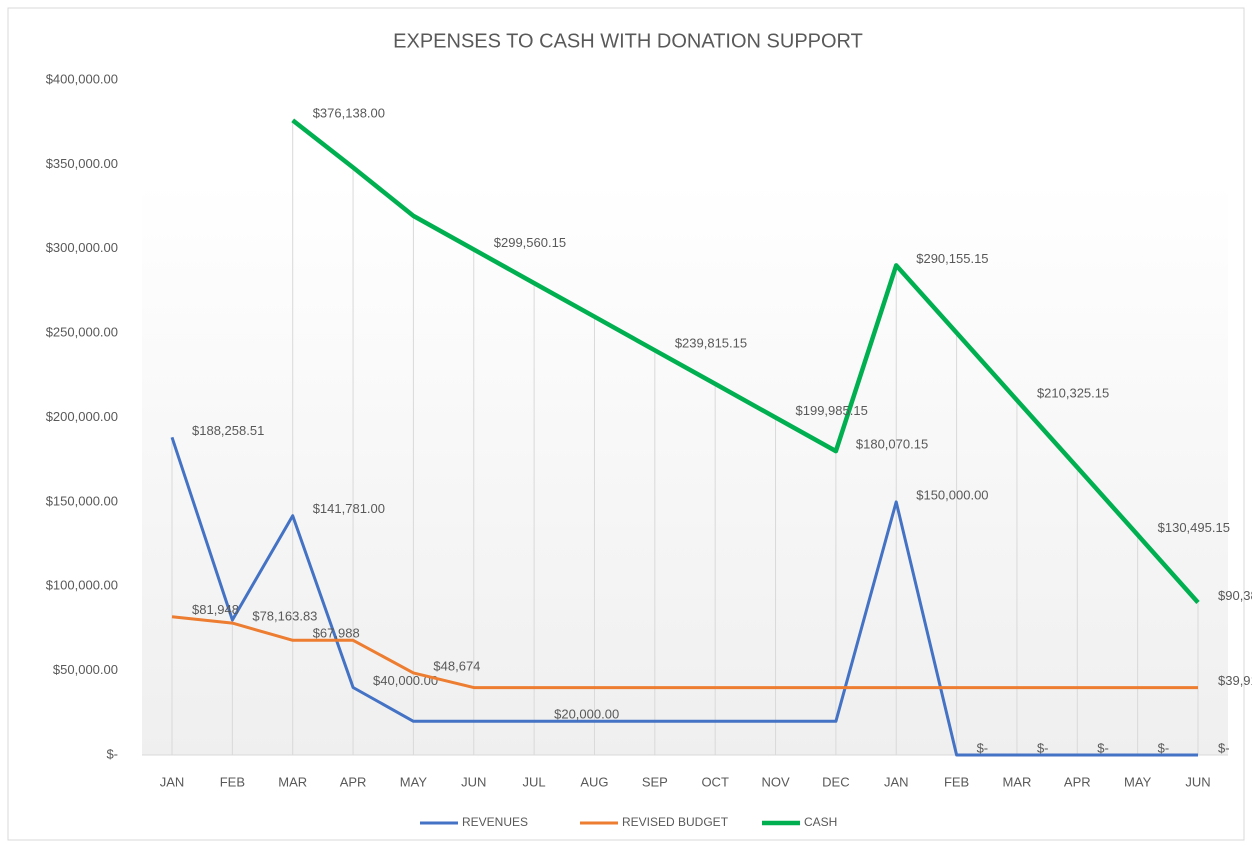 This screenshot has width=1252, height=848. Describe the element at coordinates (349, 508) in the screenshot. I see `data-label: $141,781.00` at that location.